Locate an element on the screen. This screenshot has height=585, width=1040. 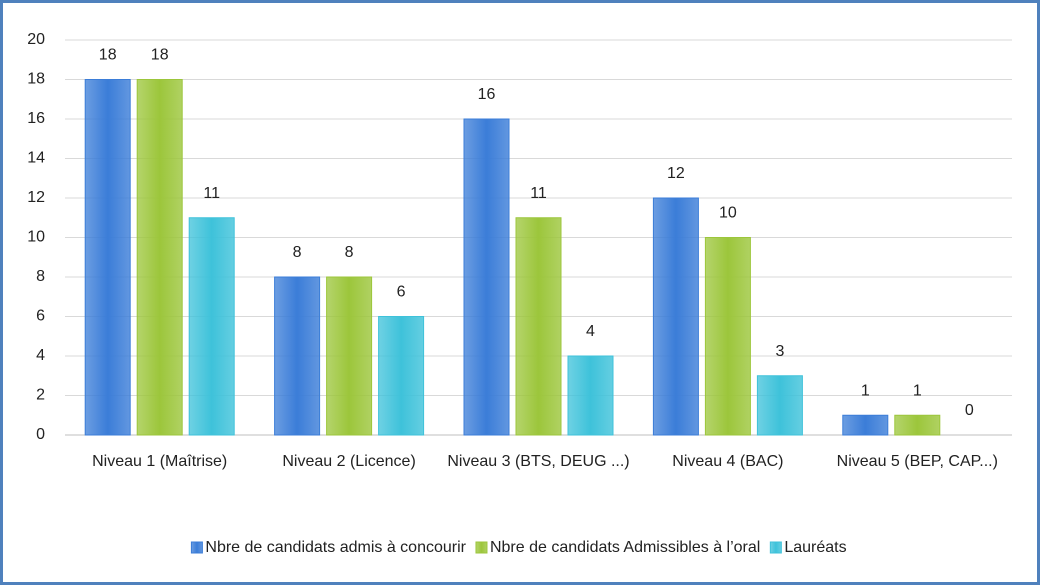
y-tick-label: 12 is located at coordinates (36, 197).